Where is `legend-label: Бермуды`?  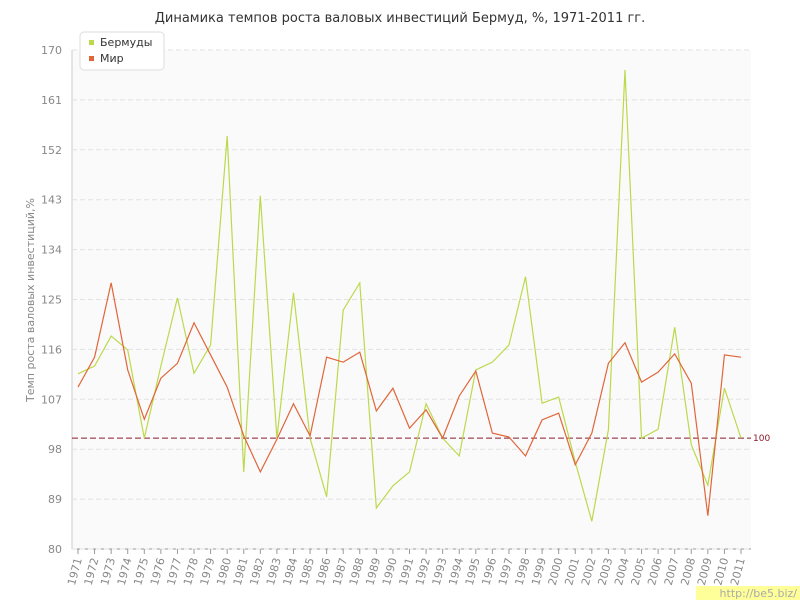 legend-label: Бермуды is located at coordinates (126, 42).